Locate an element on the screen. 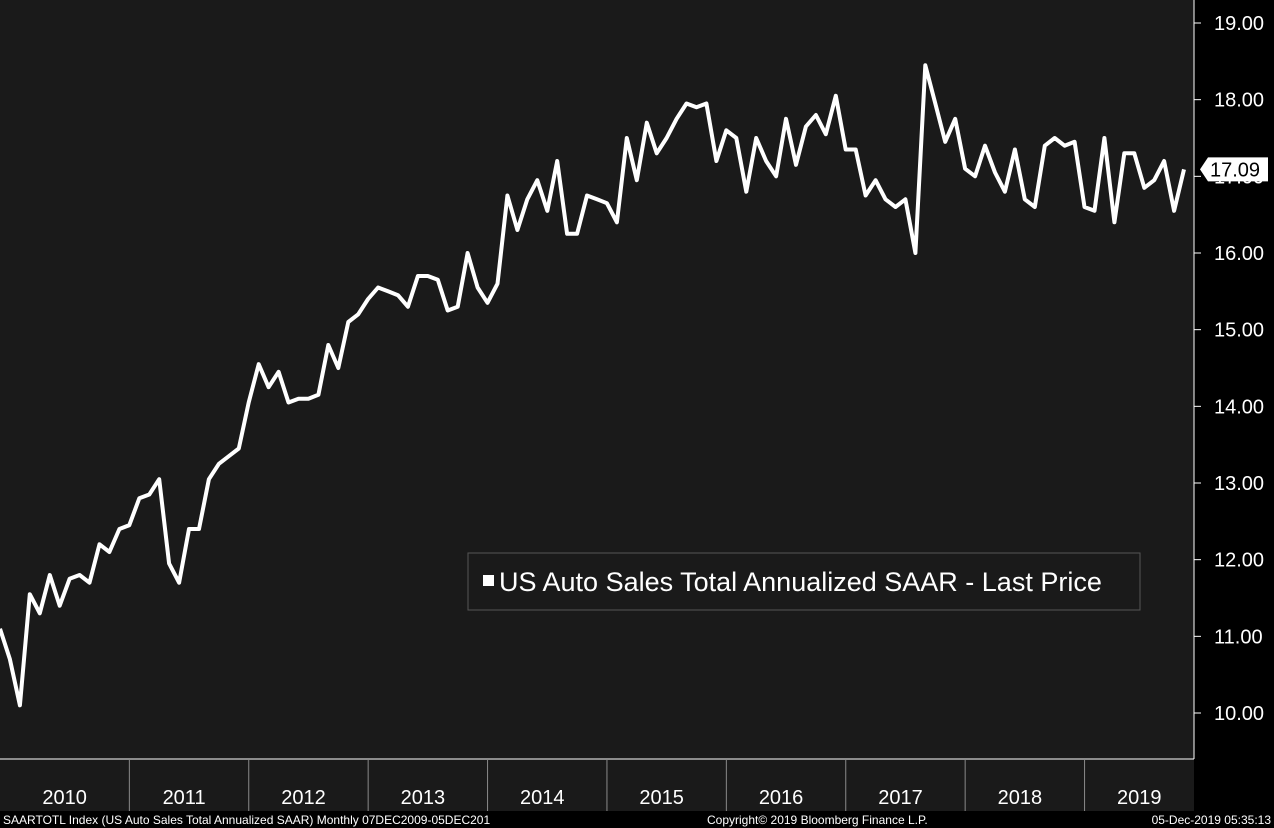 The image size is (1274, 828). y-tick-label: 16.00 is located at coordinates (1239, 254).